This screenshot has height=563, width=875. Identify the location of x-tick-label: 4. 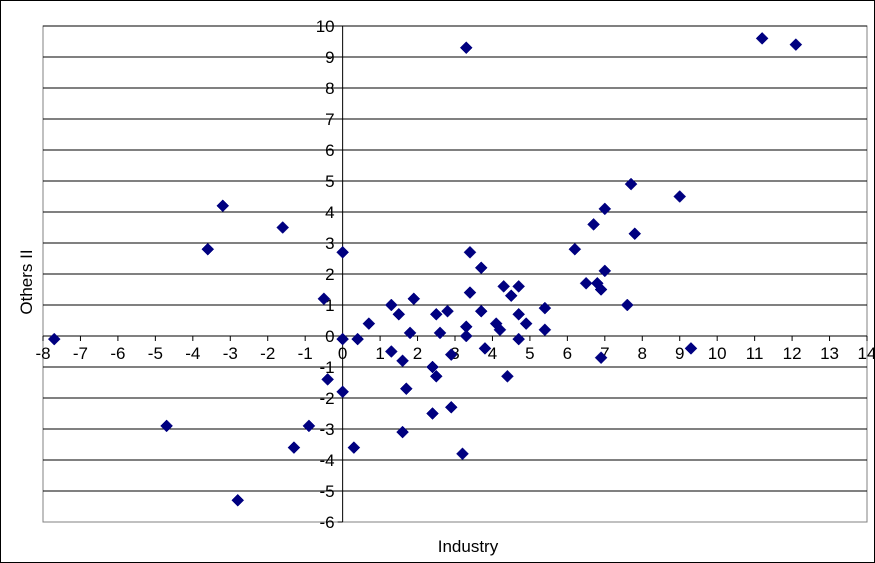
(492, 353).